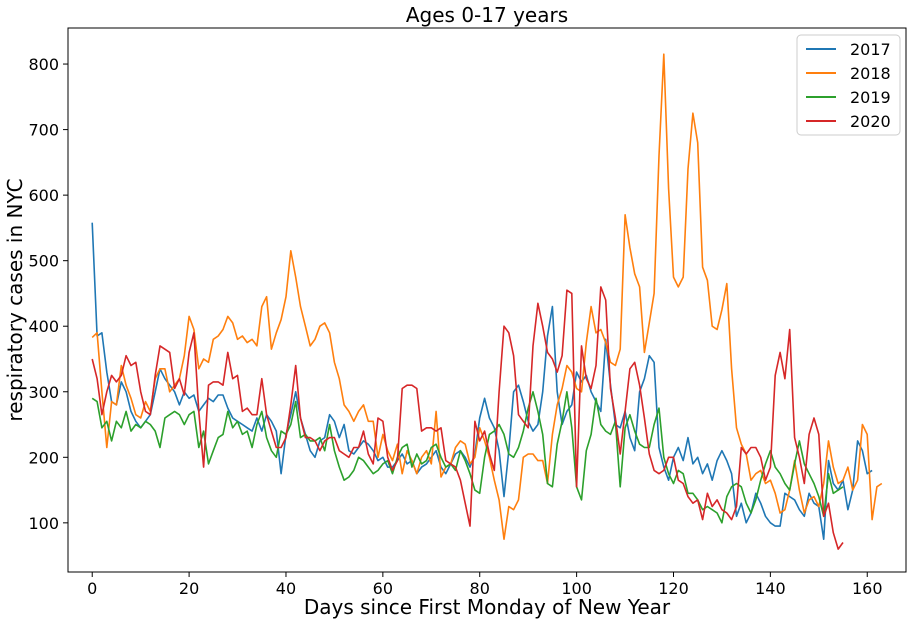 Image resolution: width=915 pixels, height=624 pixels. What do you see at coordinates (43, 457) in the screenshot?
I see `y-tick-label: 200` at bounding box center [43, 457].